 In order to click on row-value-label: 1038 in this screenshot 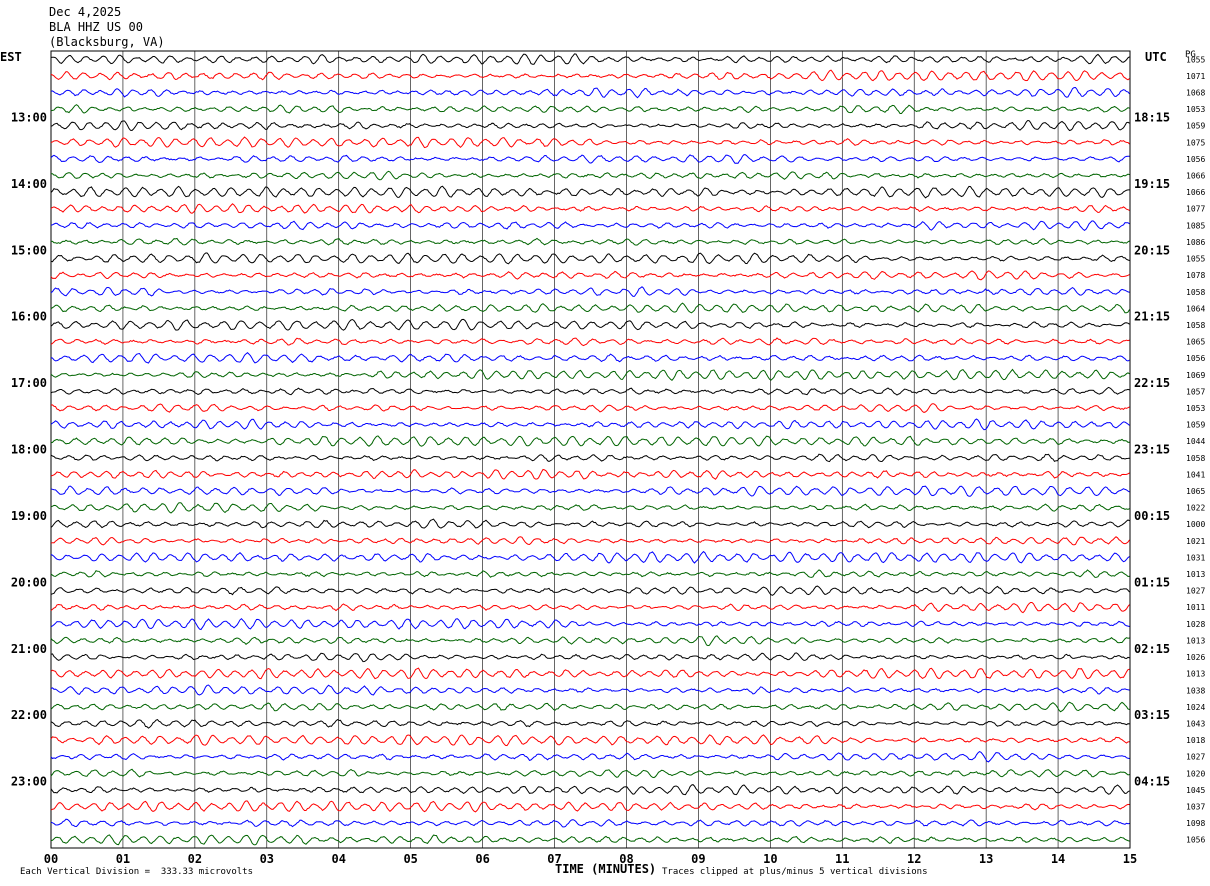, I will do `click(1195, 690)`.